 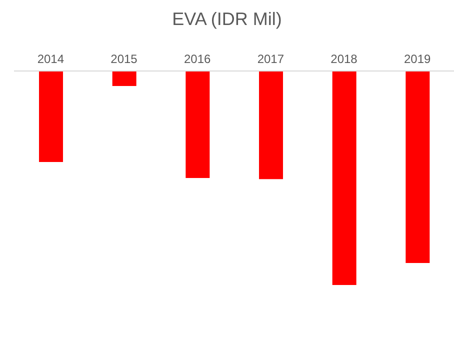 What do you see at coordinates (227, 19) in the screenshot?
I see `chart-title: EVA (IDR Mil)` at bounding box center [227, 19].